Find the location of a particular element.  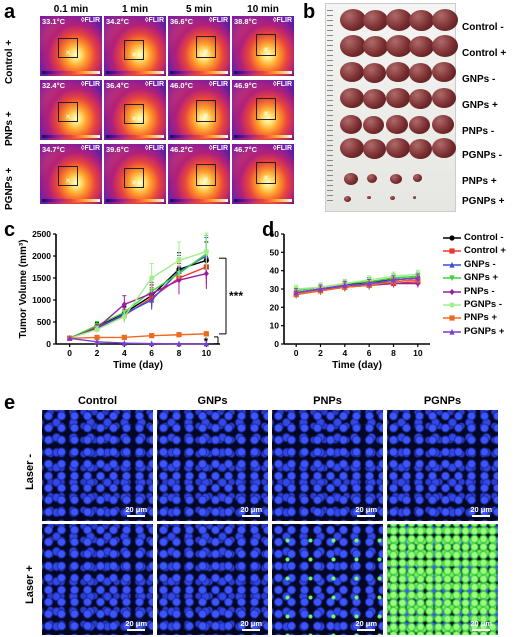

temperature-readout: 39.6°C is located at coordinates (118, 149).